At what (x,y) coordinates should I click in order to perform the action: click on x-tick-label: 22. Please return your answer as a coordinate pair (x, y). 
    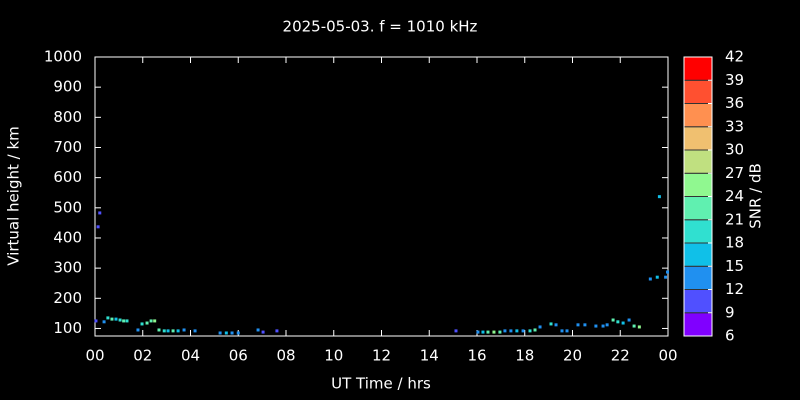
    Looking at the image, I should click on (620, 356).